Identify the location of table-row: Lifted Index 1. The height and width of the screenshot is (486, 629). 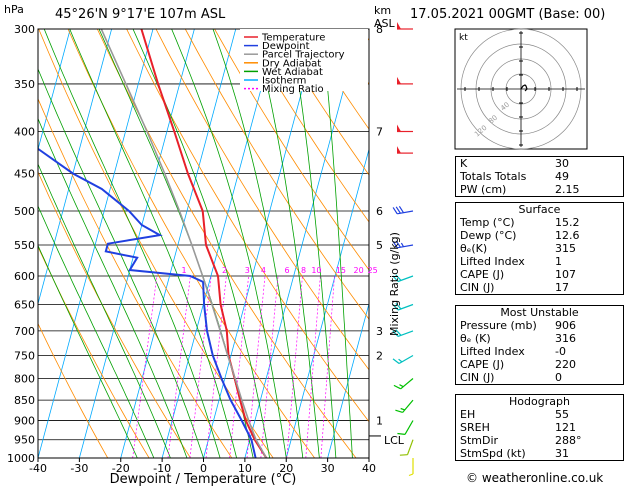
(539, 261).